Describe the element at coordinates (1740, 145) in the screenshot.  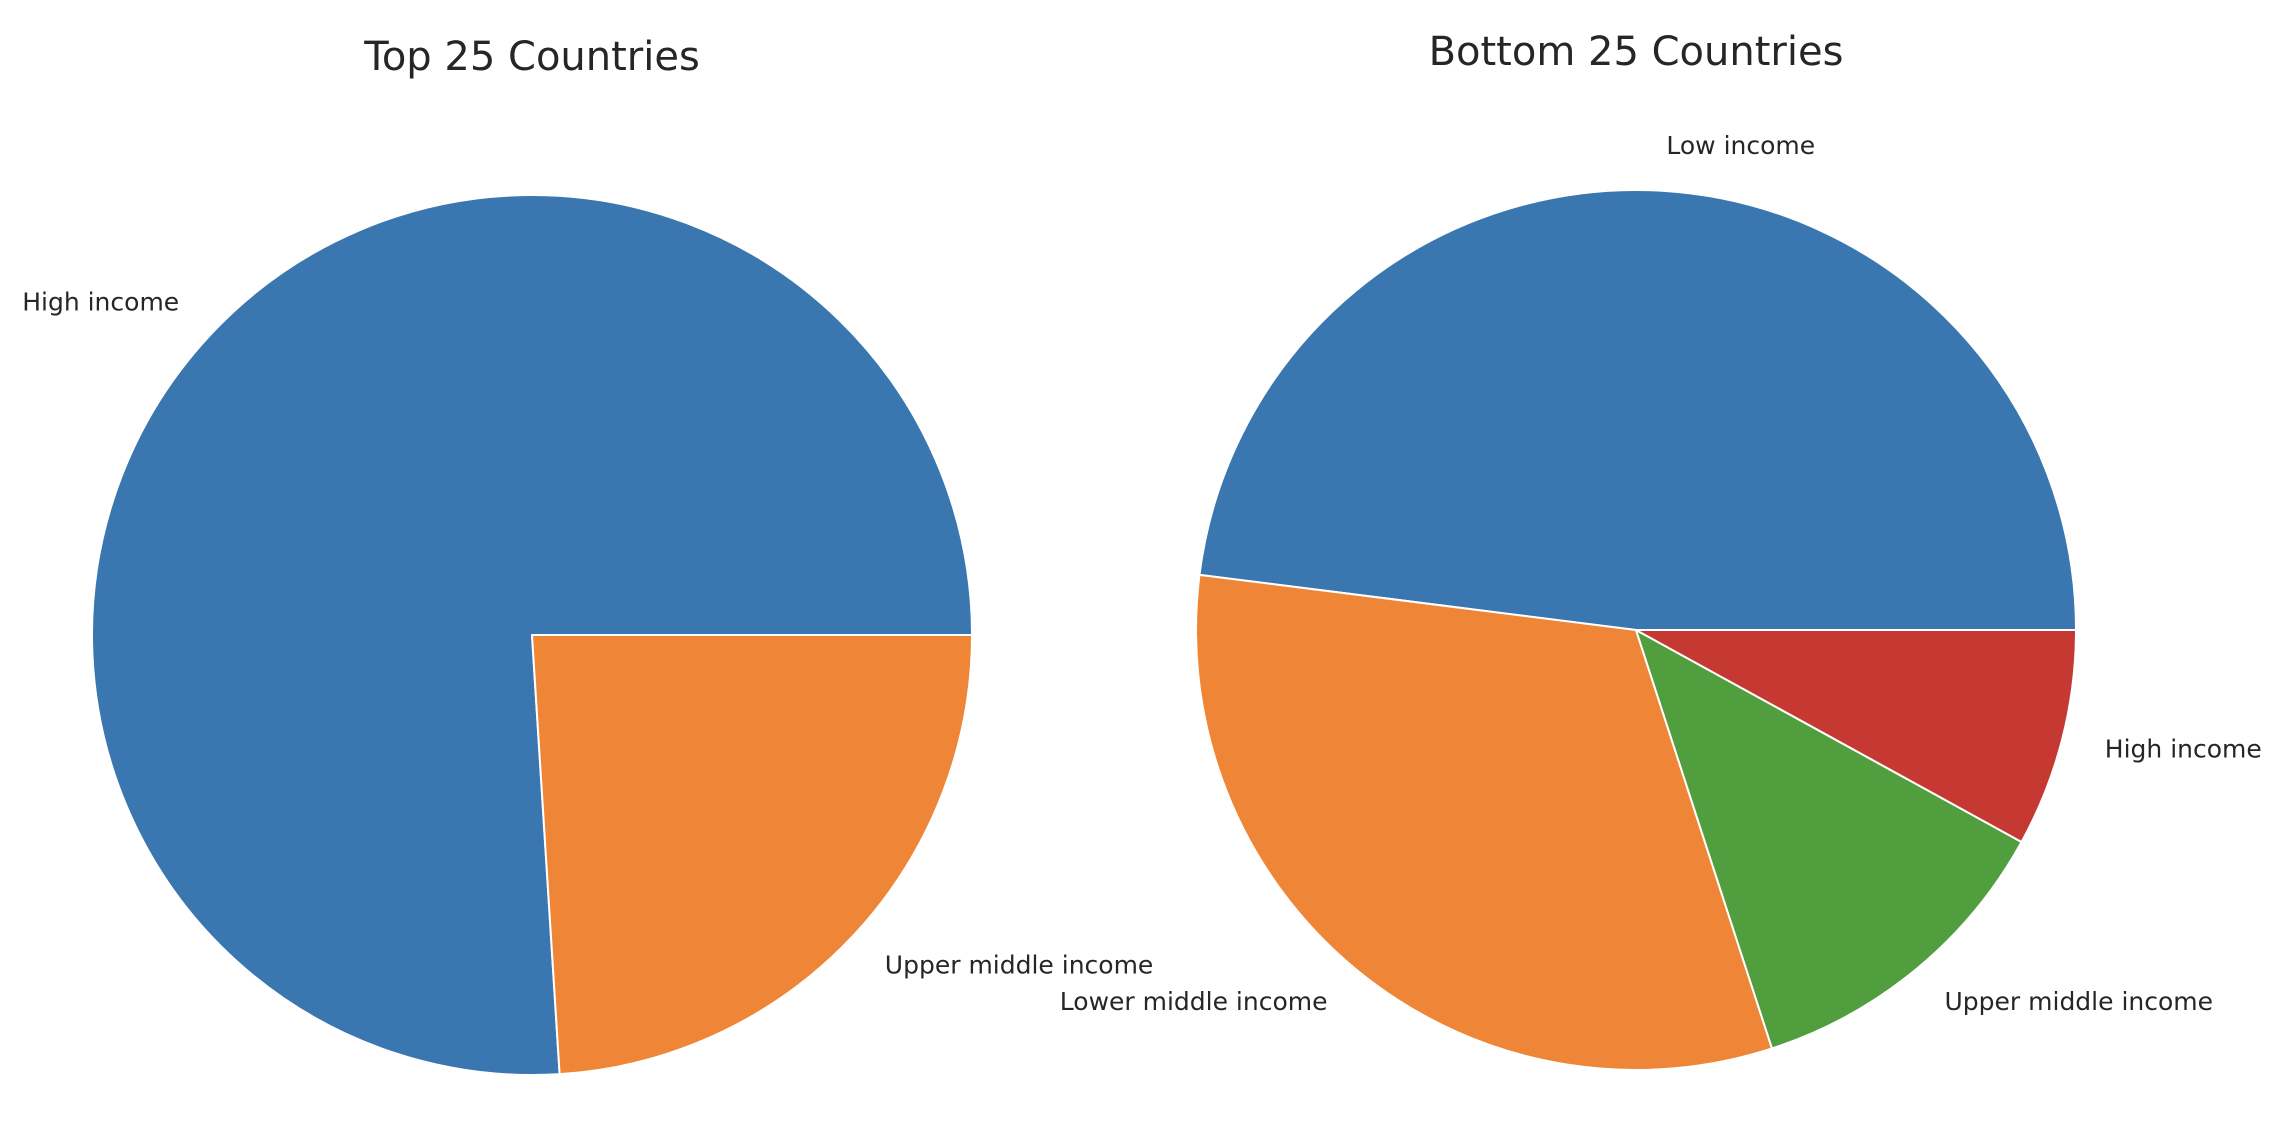
I see `pie-label-low-income: Low income` at that location.